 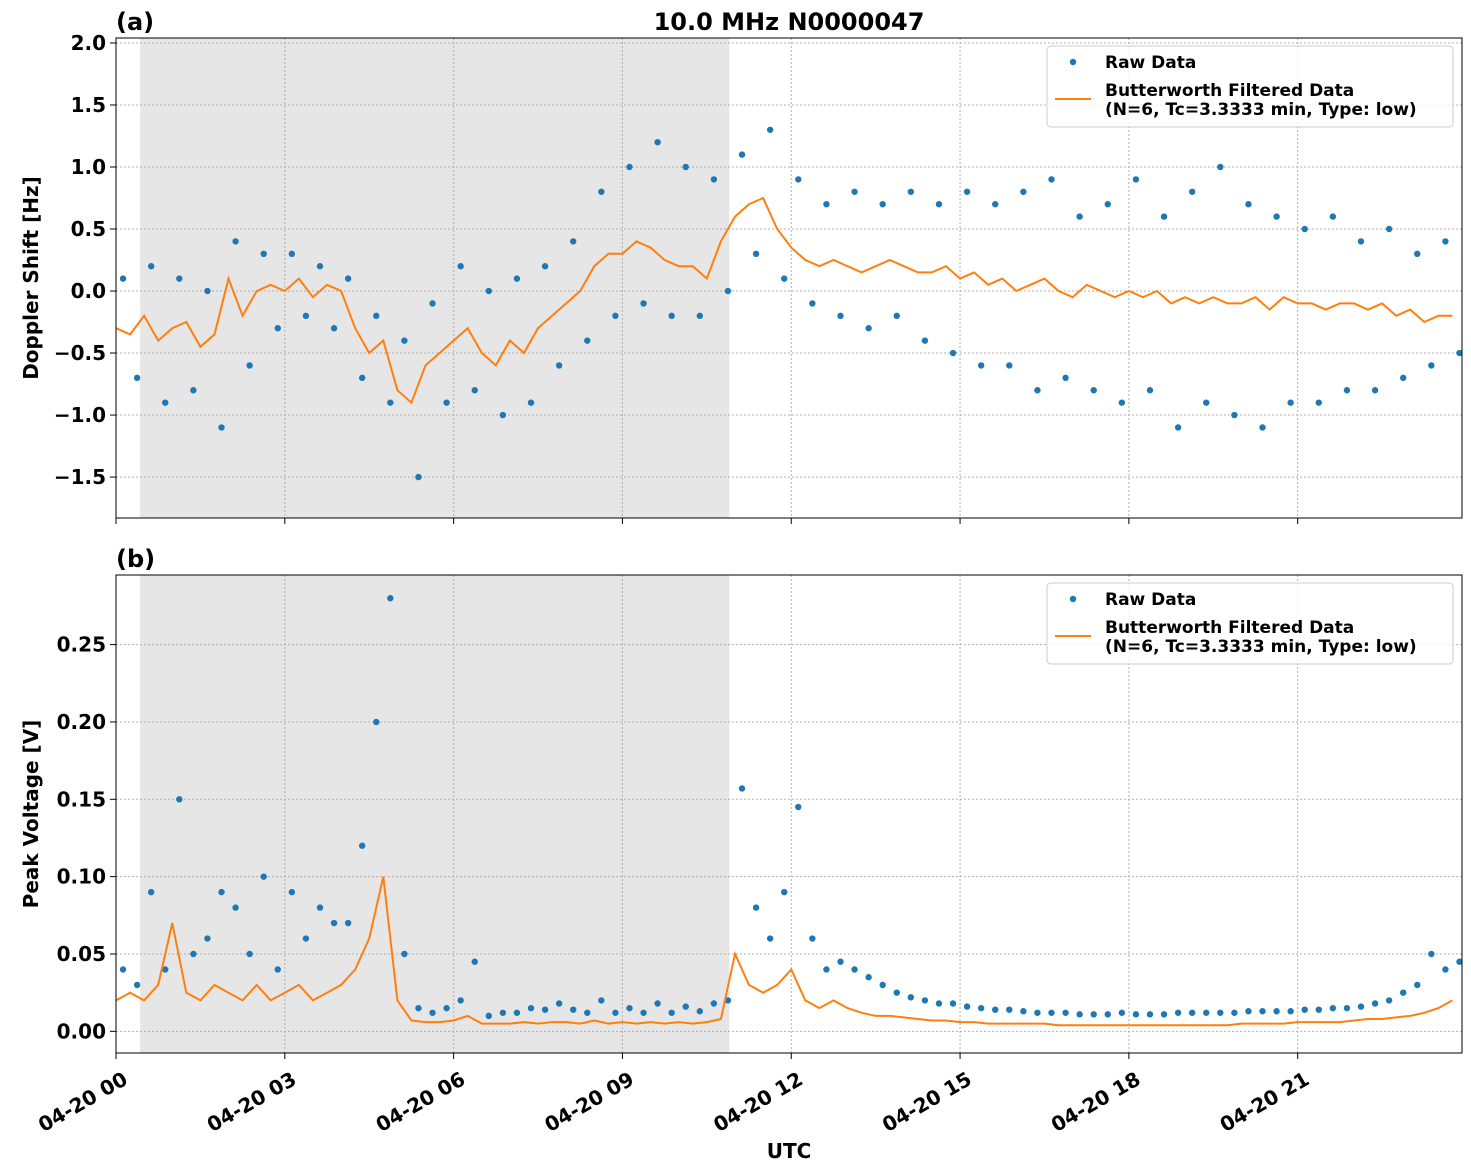 I want to click on x-tick-label: 04-20 15, so click(x=927, y=1102).